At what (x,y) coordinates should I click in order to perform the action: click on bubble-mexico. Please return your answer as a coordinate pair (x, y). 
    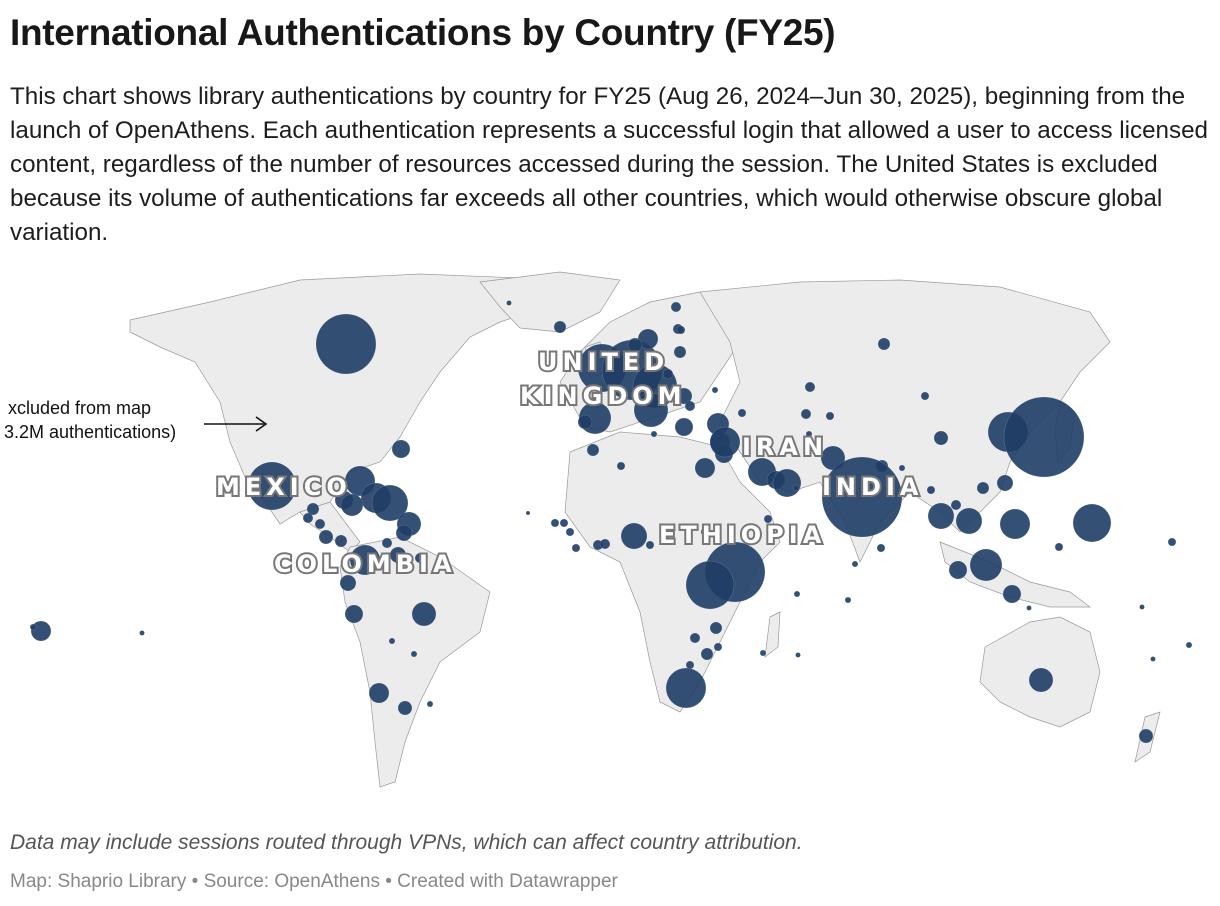
    Looking at the image, I should click on (272, 486).